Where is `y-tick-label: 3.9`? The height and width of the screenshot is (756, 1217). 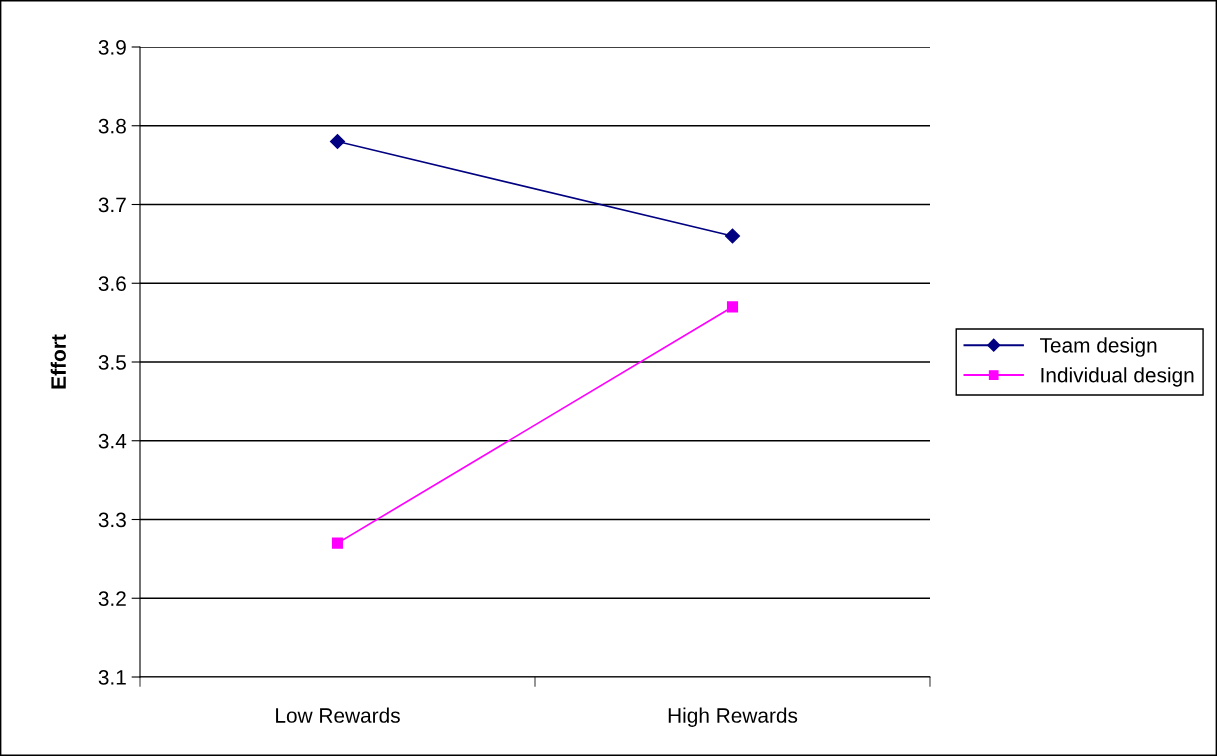
y-tick-label: 3.9 is located at coordinates (112, 47).